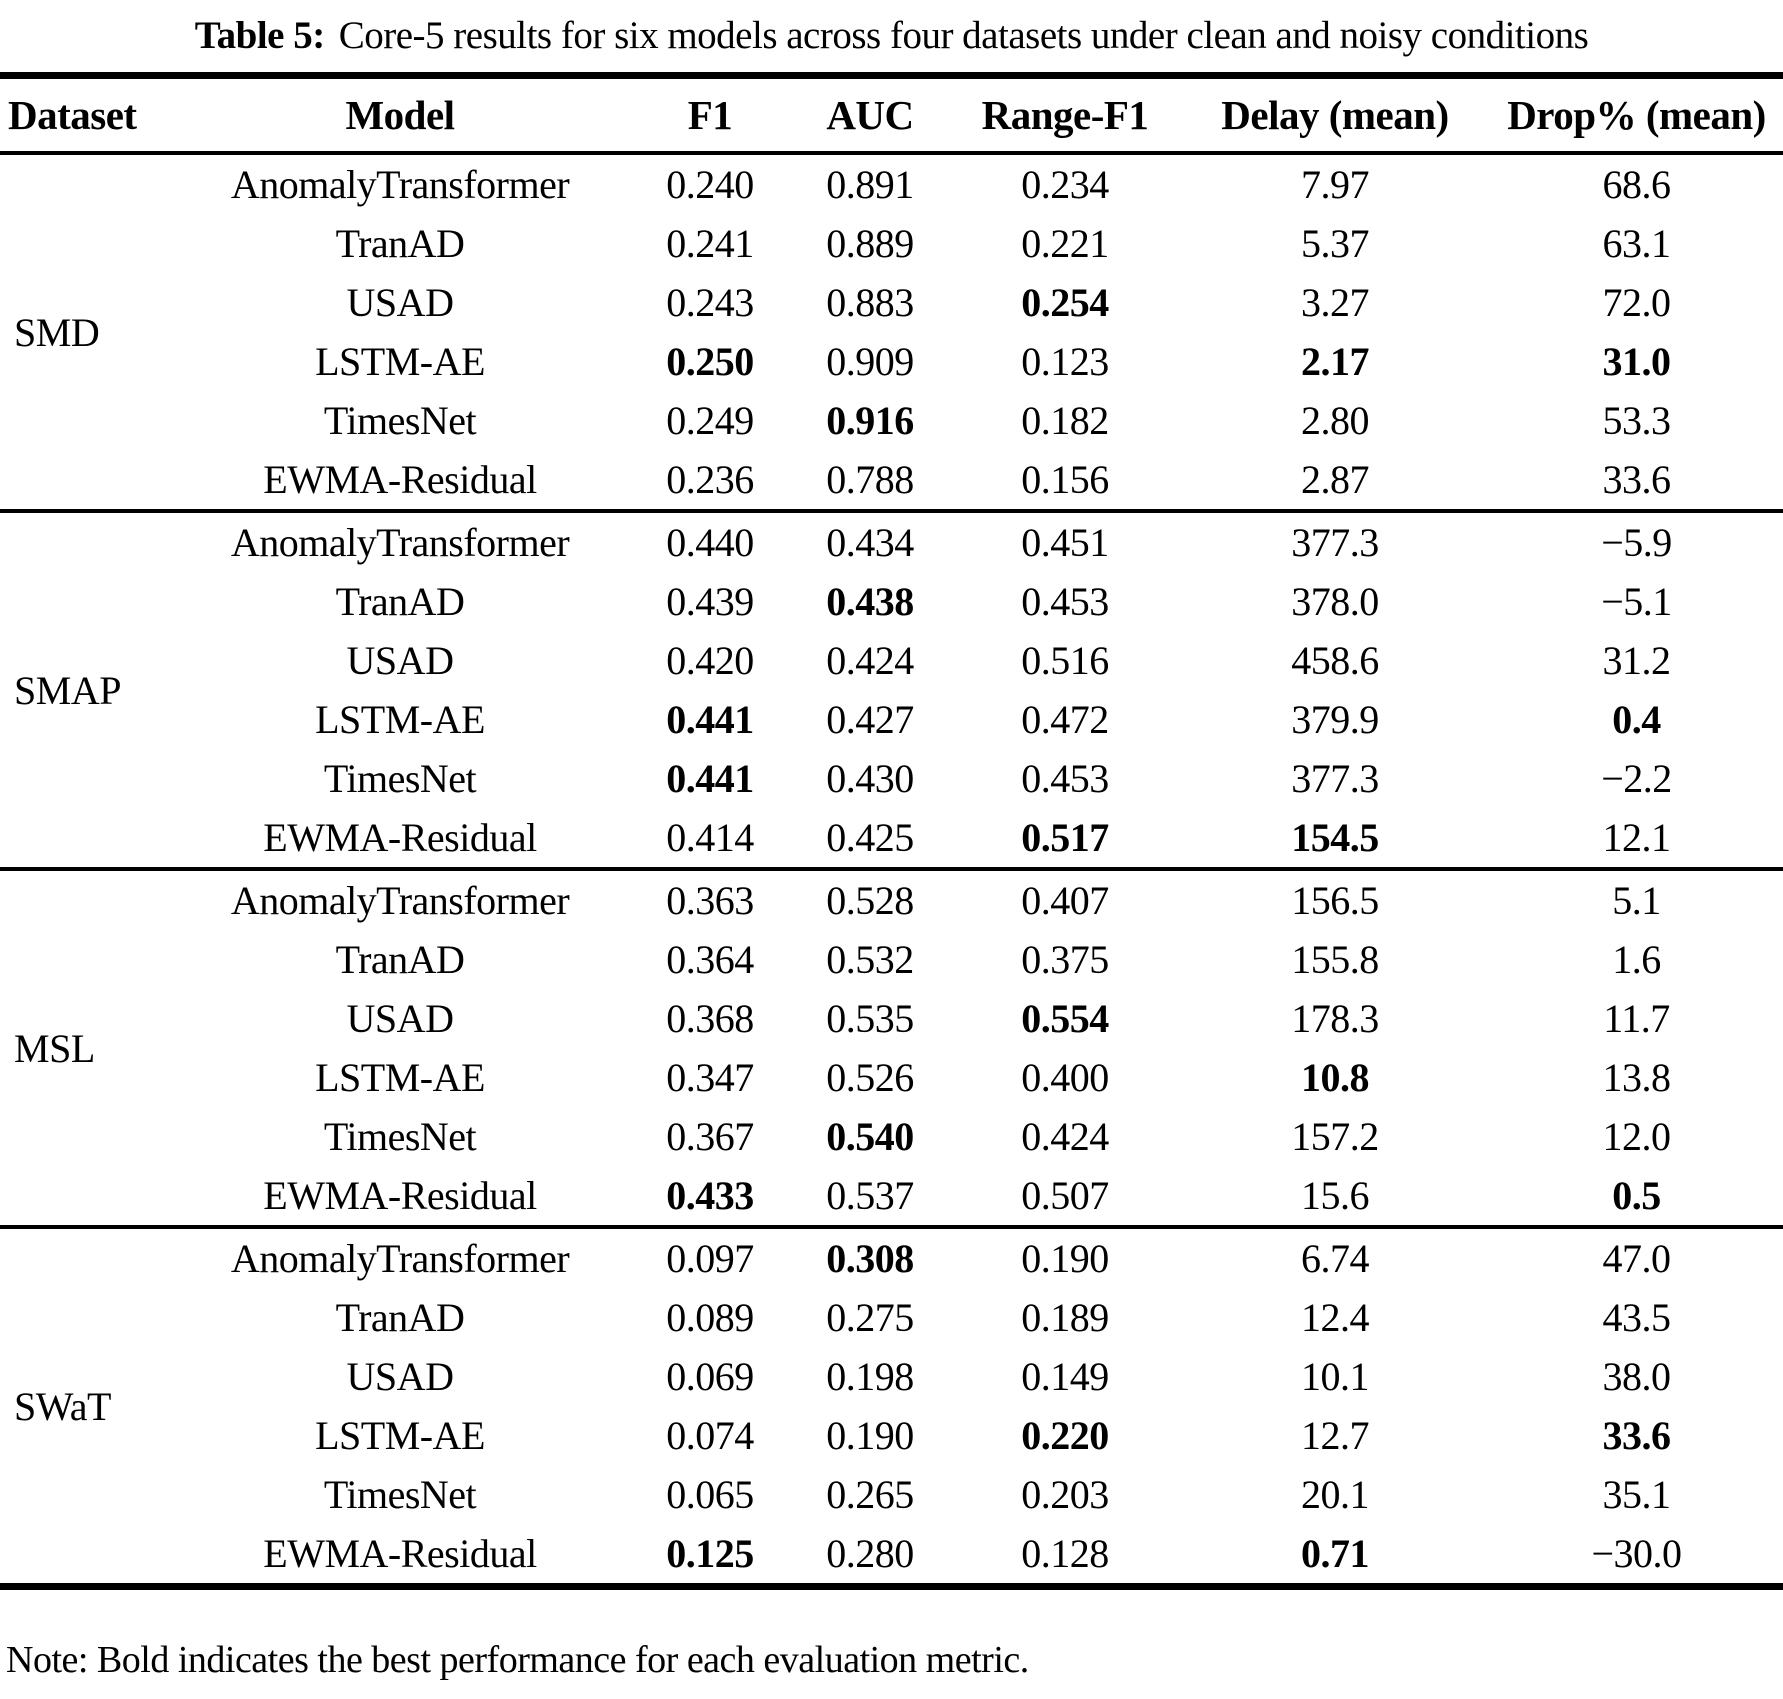 The image size is (1783, 1699). I want to click on cell-auc: 0.434, so click(870, 540).